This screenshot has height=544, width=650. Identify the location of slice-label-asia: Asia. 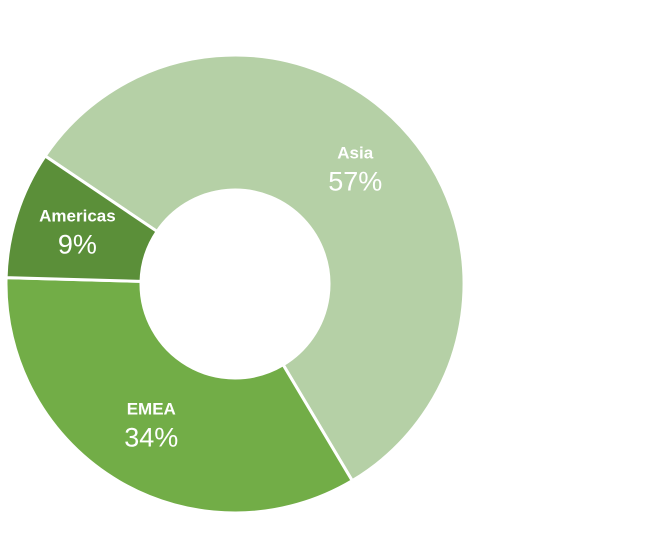
(355, 152).